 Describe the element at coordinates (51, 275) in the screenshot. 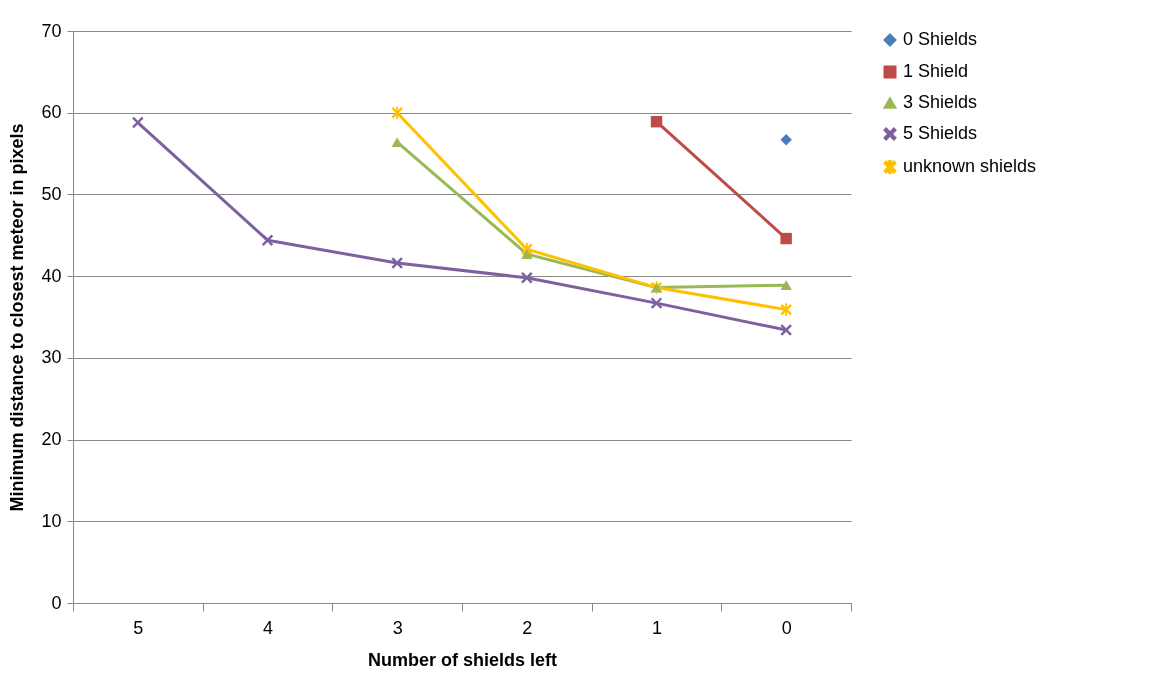

I see `y-tick-label: 40` at that location.